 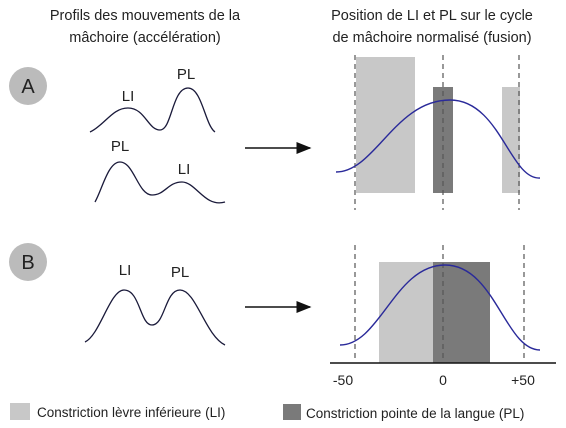 I want to click on legend-label: Constriction lèvre inférieure (LI), so click(x=131, y=412).